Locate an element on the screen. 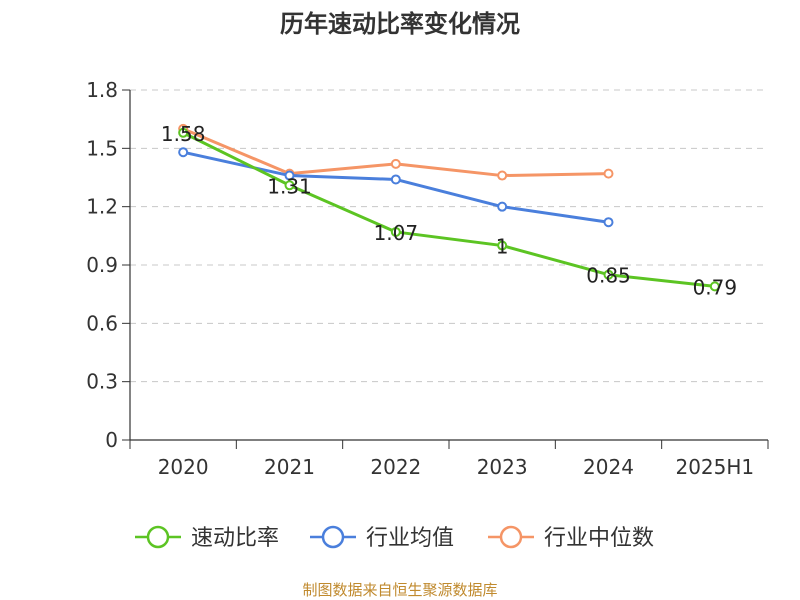  x-tick-label: 2022 is located at coordinates (395, 467).